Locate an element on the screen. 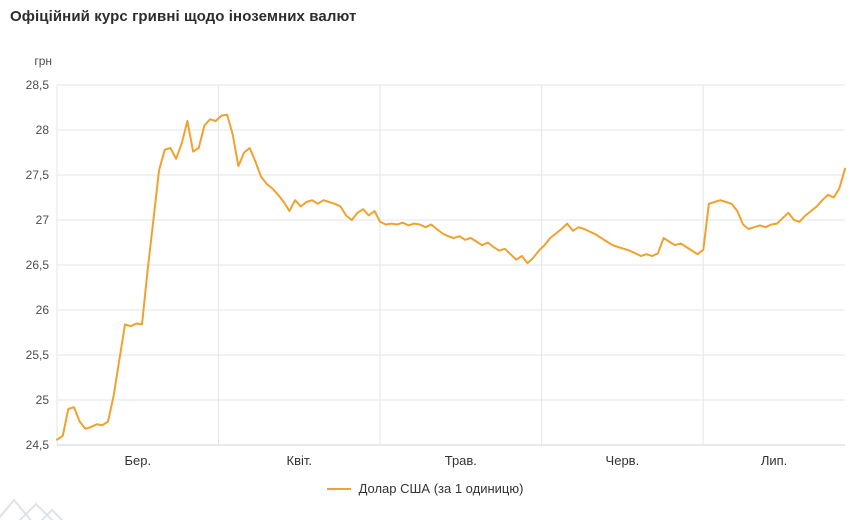 Image resolution: width=850 pixels, height=520 pixels. y-tick-label: 25,5 is located at coordinates (38, 355).